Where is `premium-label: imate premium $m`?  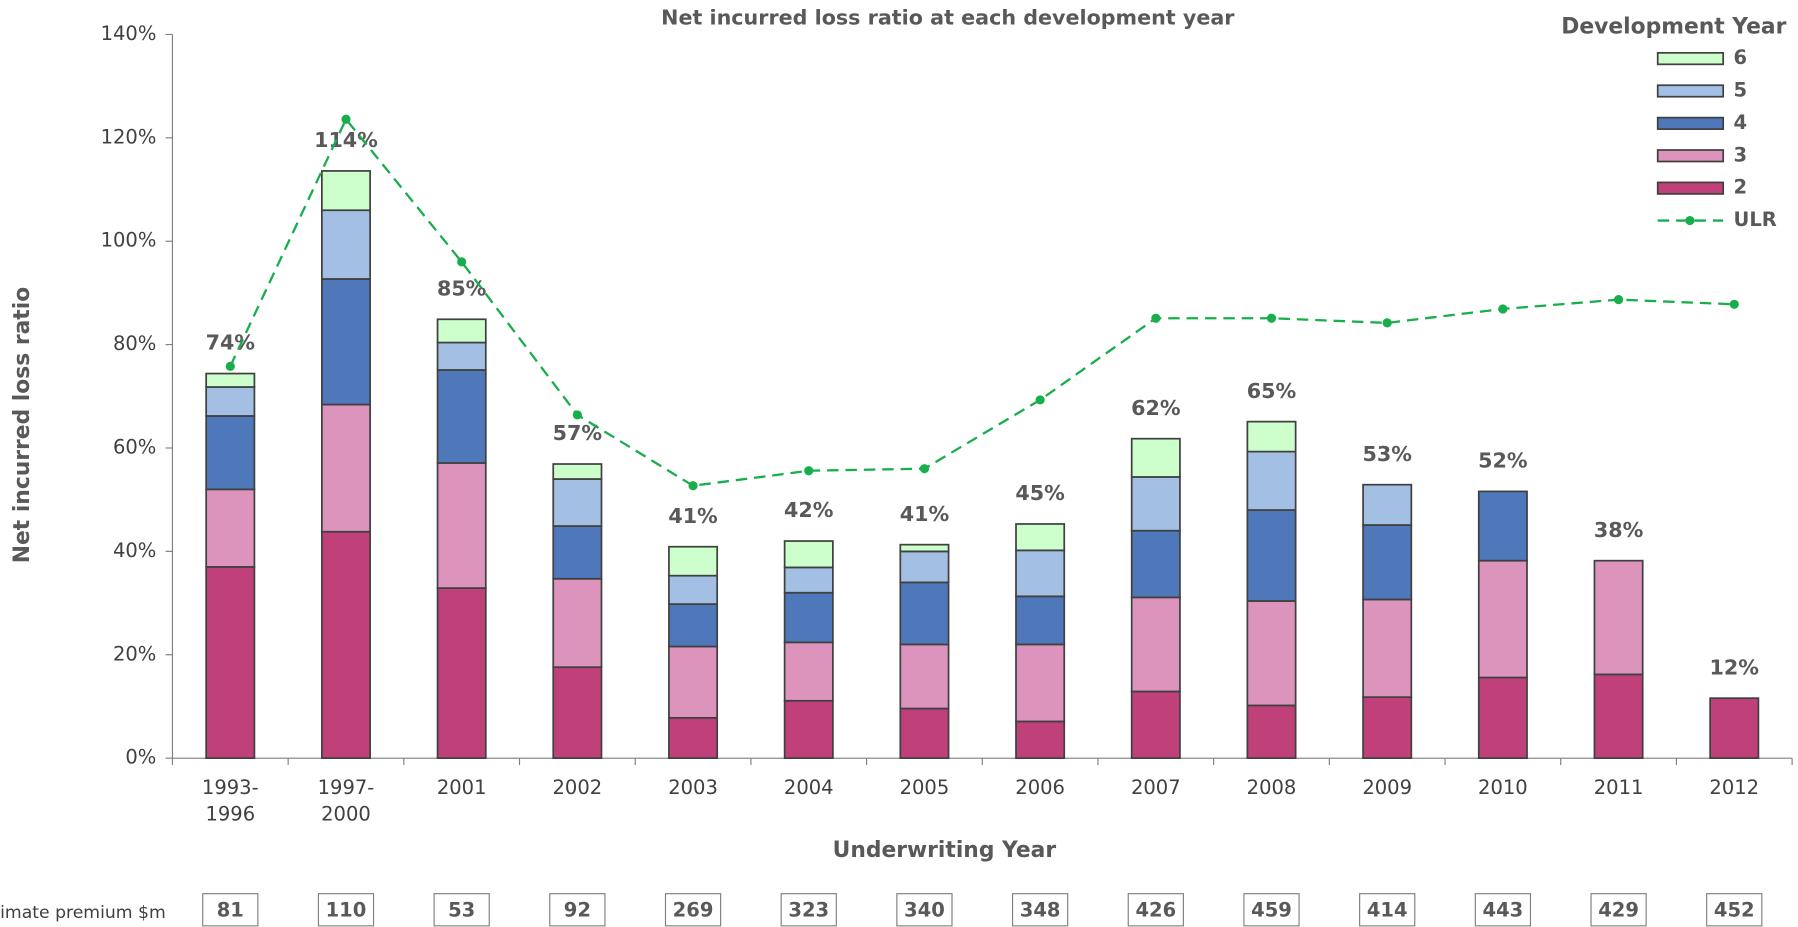 premium-label: imate premium $m is located at coordinates (83, 913).